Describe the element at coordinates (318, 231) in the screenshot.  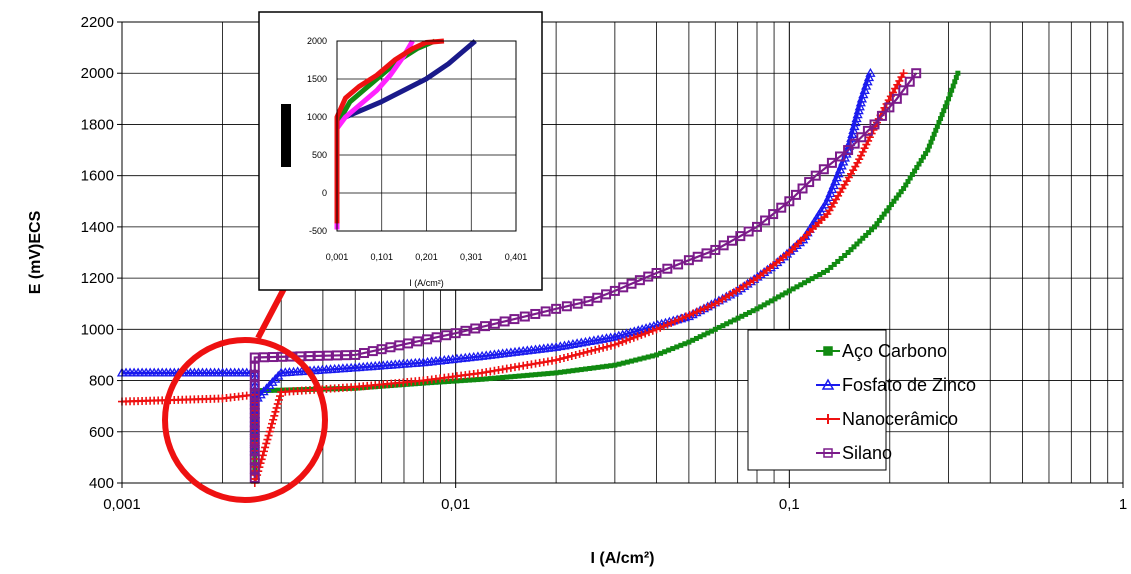
I see `inset-y-tick-label: -500` at that location.